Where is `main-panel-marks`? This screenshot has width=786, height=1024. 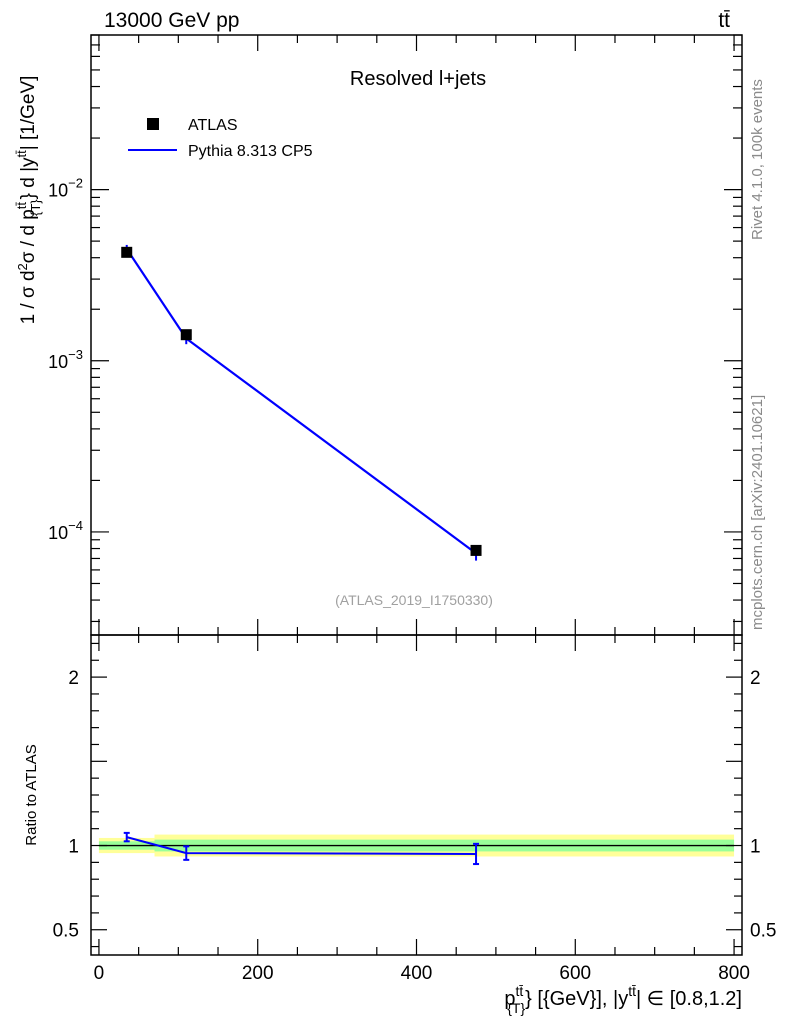
main-panel-marks is located at coordinates (301, 402).